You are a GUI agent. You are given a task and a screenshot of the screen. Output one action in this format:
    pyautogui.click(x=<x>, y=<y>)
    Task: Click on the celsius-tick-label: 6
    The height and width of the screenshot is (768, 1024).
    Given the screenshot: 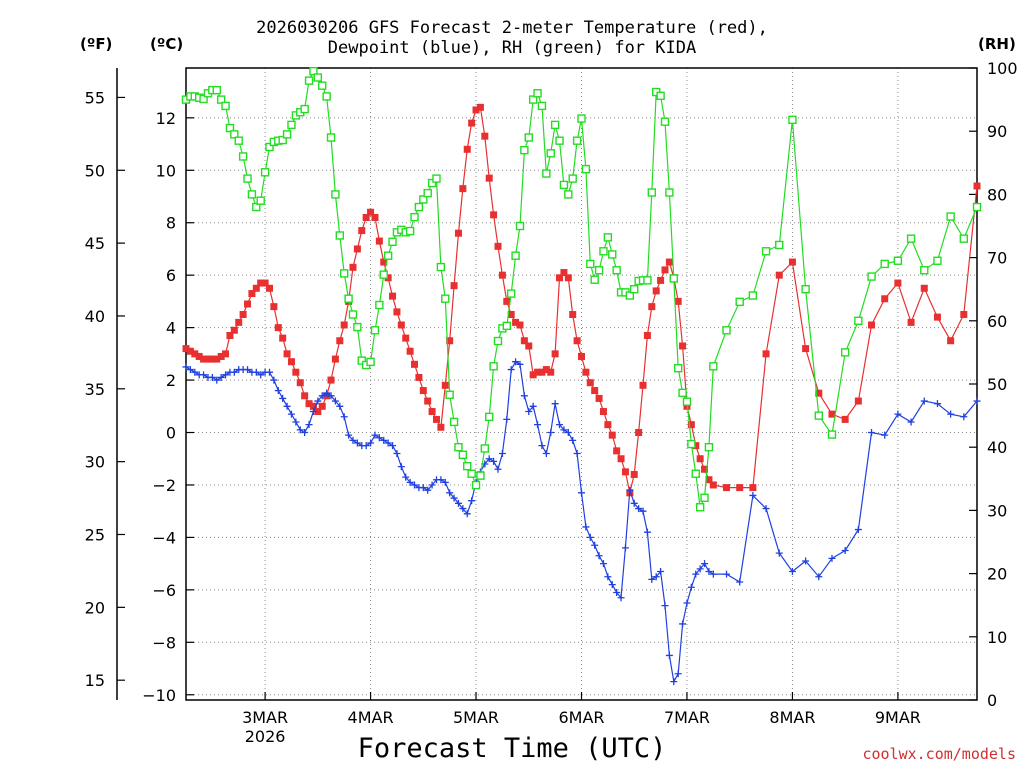 What is the action you would take?
    pyautogui.click(x=171, y=275)
    